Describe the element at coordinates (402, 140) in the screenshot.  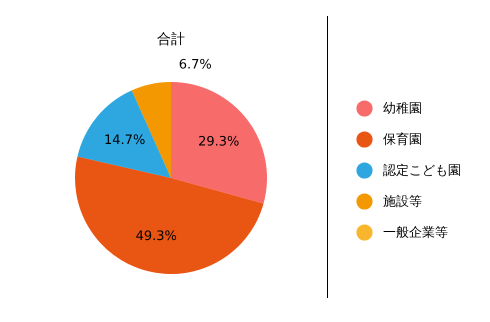
I see `legend-label: 保育園` at that location.